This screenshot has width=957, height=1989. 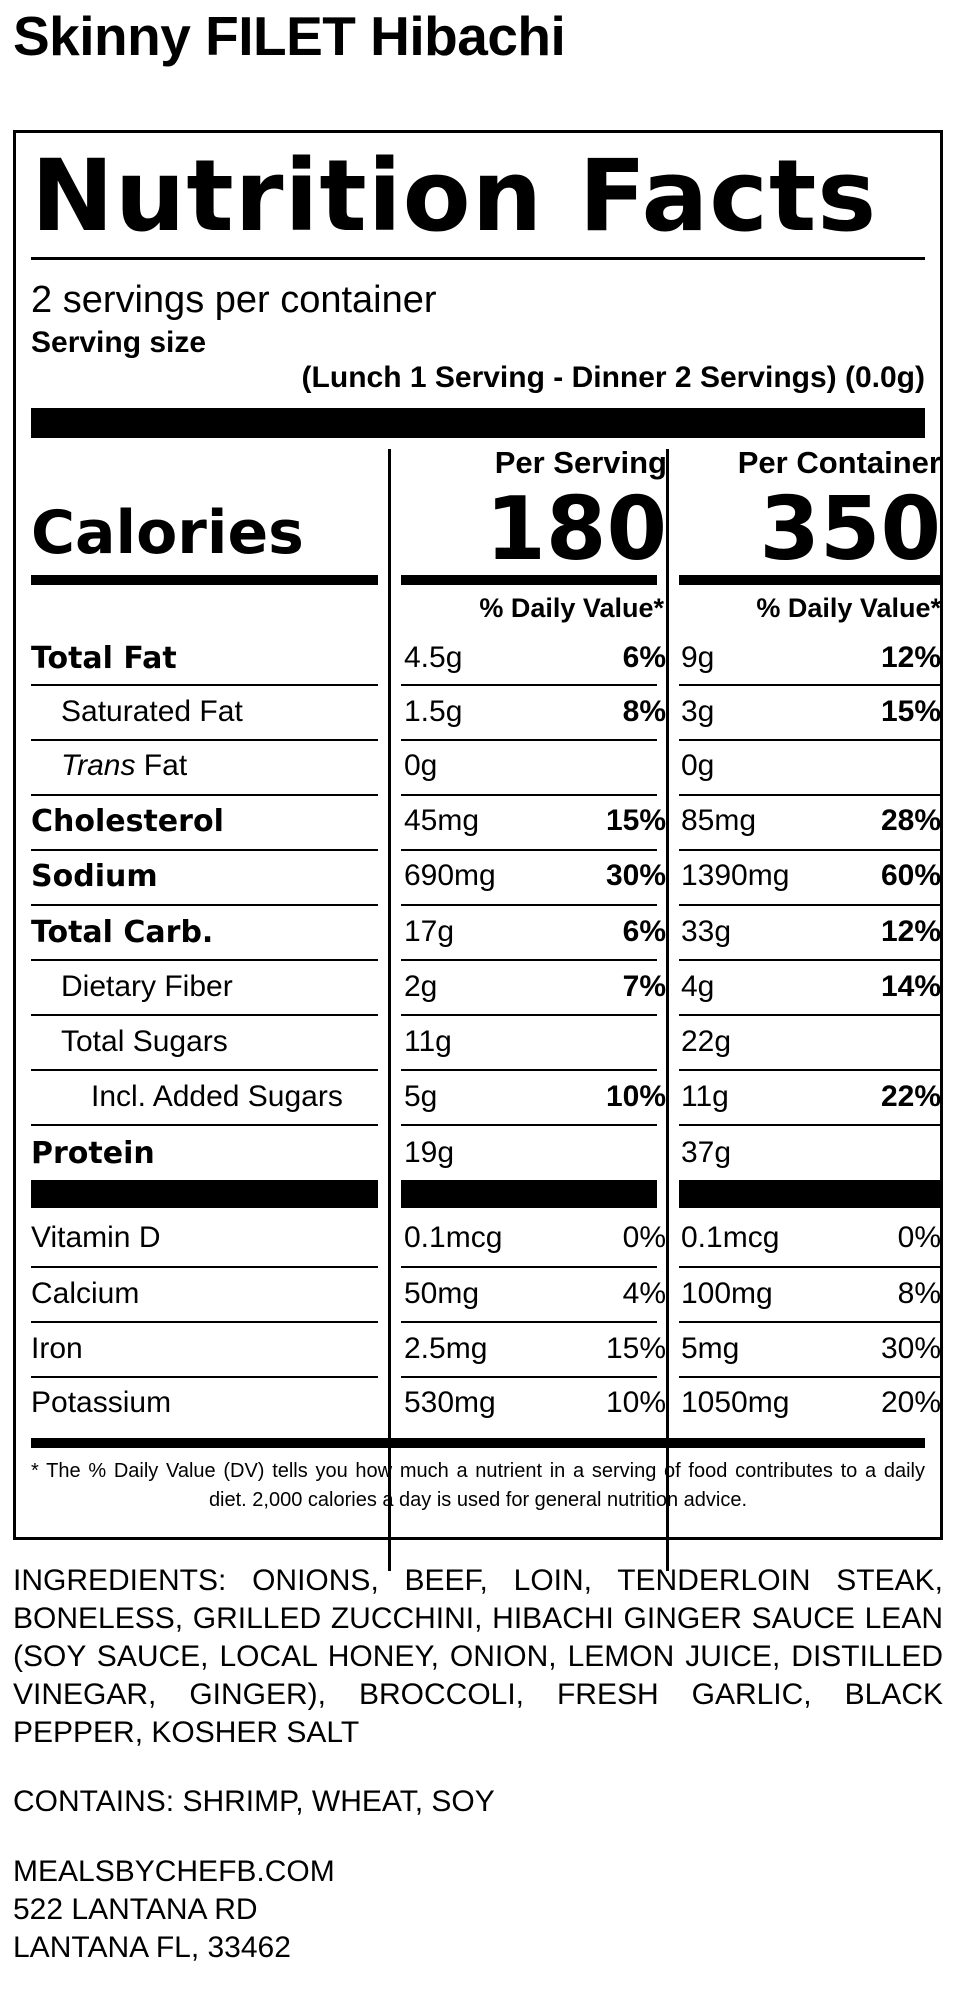 I want to click on nutrient-amount: 33g, so click(x=706, y=931).